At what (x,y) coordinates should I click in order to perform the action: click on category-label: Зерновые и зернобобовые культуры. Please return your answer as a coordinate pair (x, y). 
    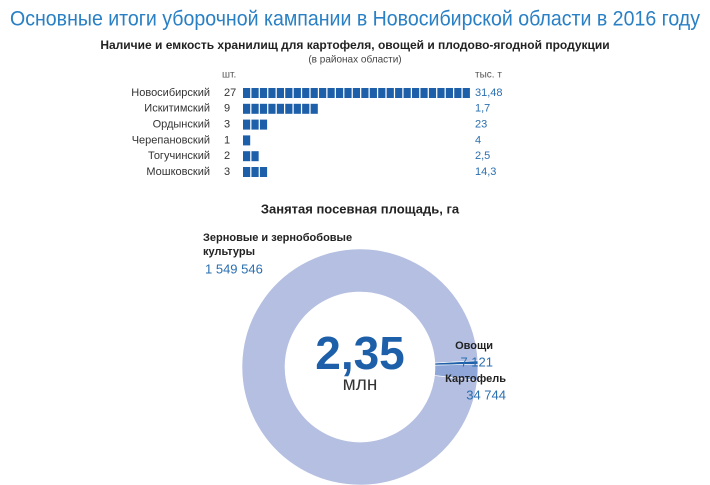
    Looking at the image, I should click on (278, 245).